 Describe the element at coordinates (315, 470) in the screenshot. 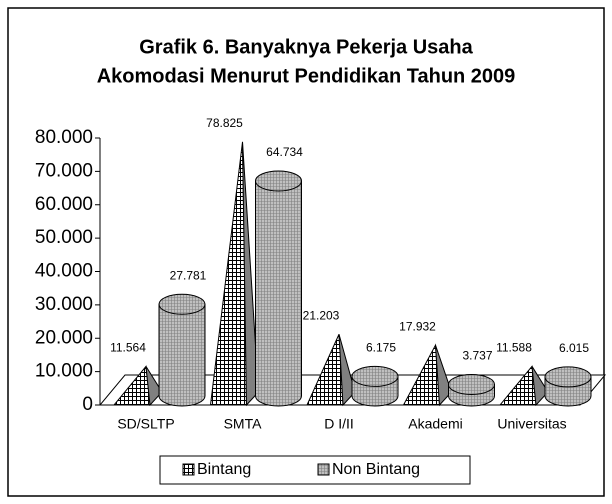

I see `legend` at that location.